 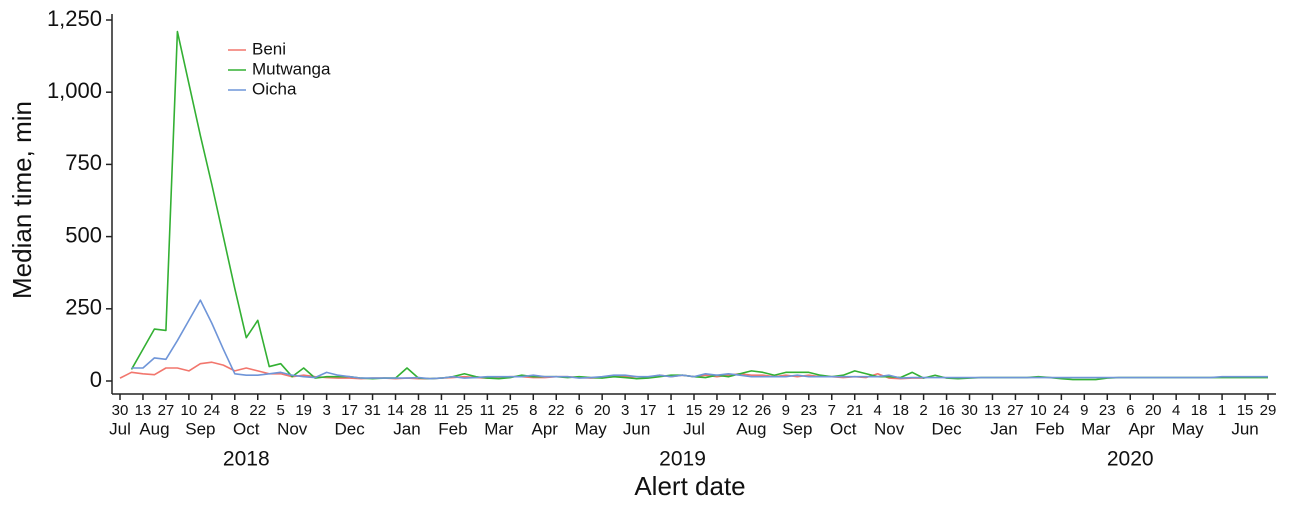 What do you see at coordinates (395, 410) in the screenshot?
I see `x-tick-label: 14` at bounding box center [395, 410].